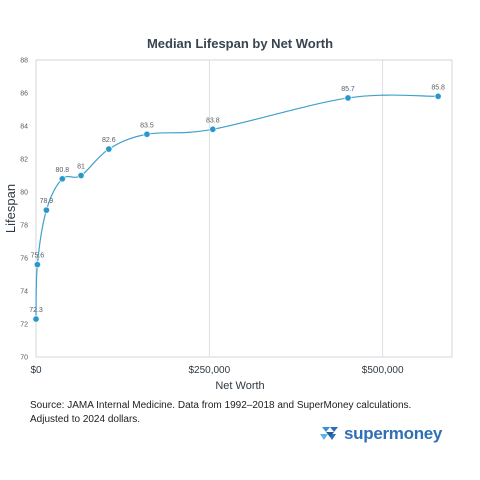 This screenshot has height=480, width=480. I want to click on y-tick-label: 86, so click(24, 94).